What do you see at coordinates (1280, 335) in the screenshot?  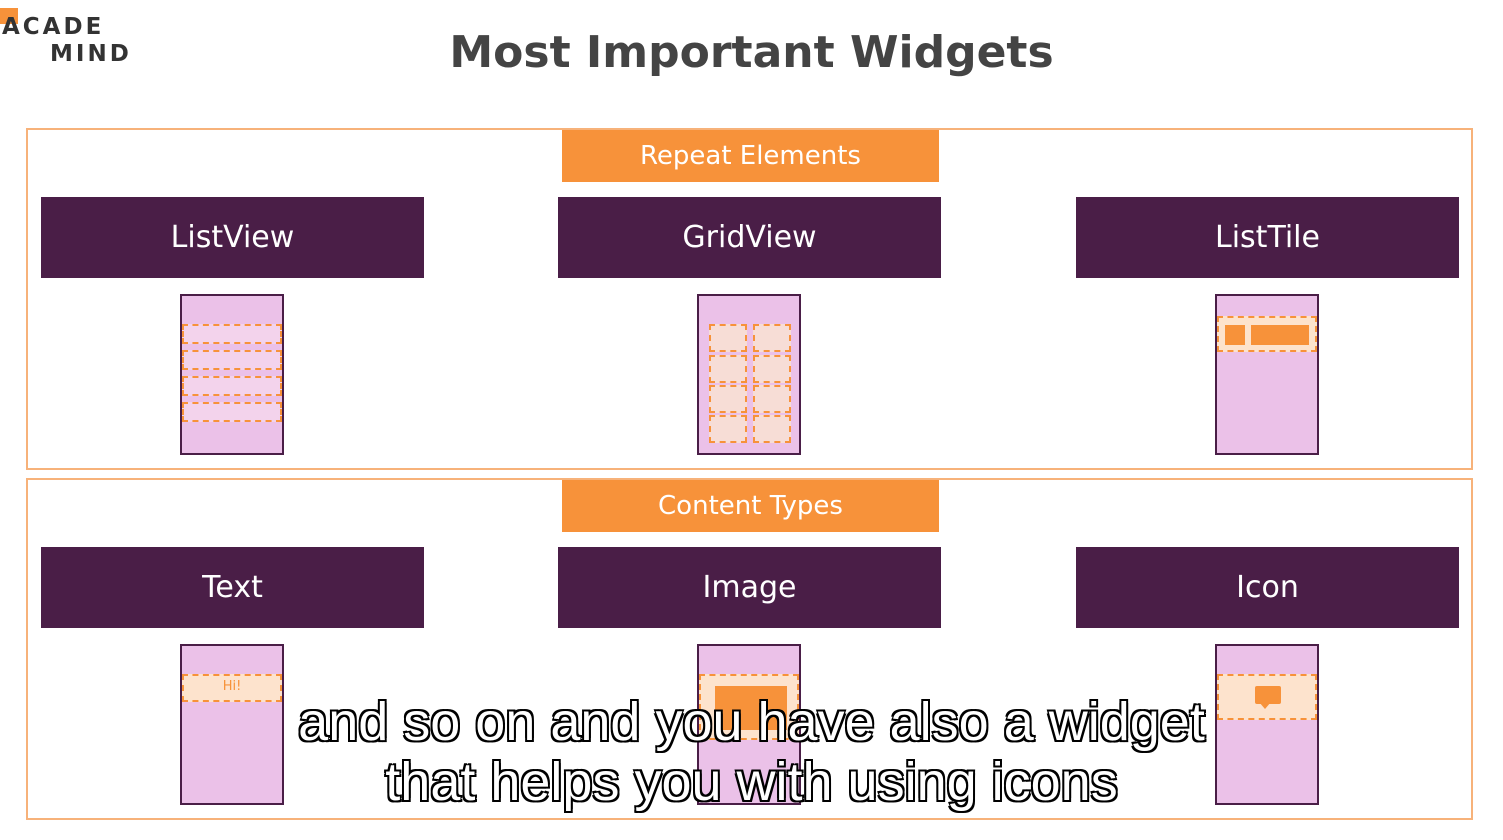 I see `tile-title` at bounding box center [1280, 335].